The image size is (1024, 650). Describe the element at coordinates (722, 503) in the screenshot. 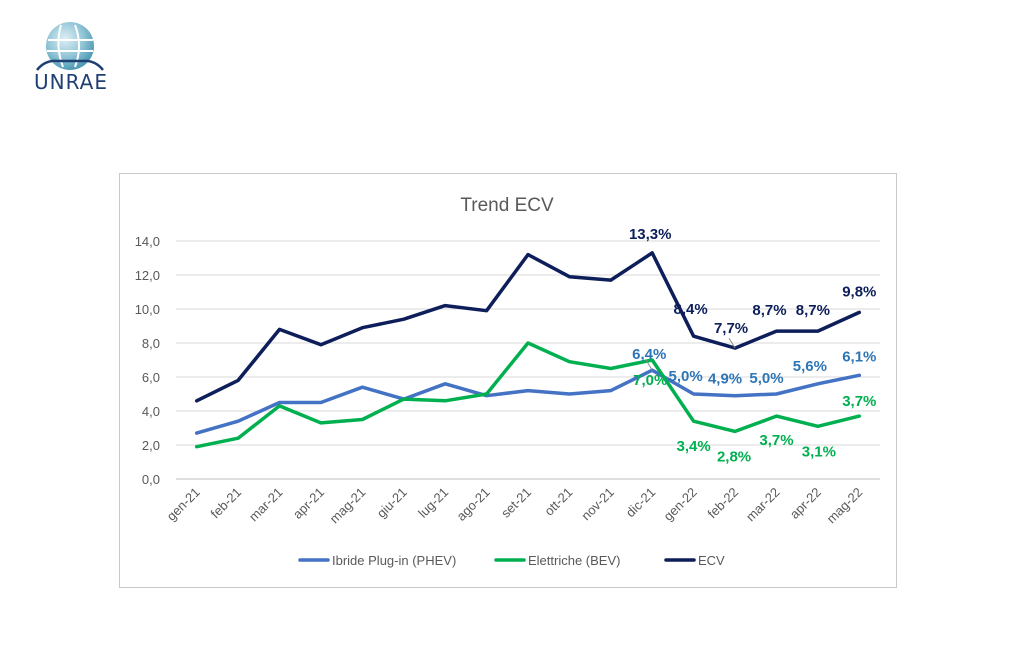

I see `x-tick-label: feb-22` at that location.